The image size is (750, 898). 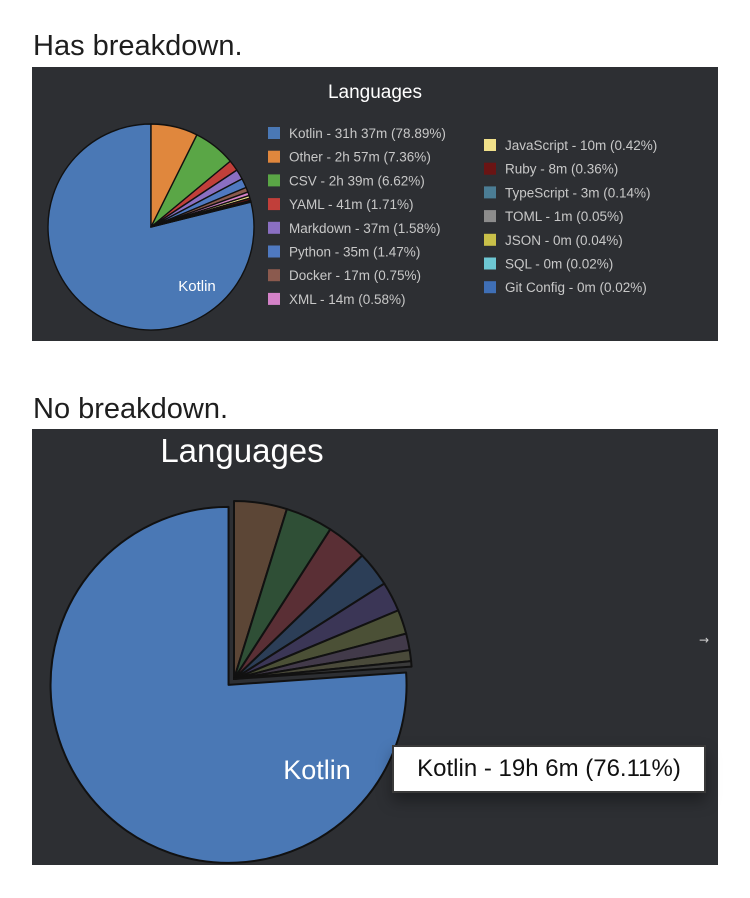 I want to click on pie-slice-kotlin, so click(x=151, y=227).